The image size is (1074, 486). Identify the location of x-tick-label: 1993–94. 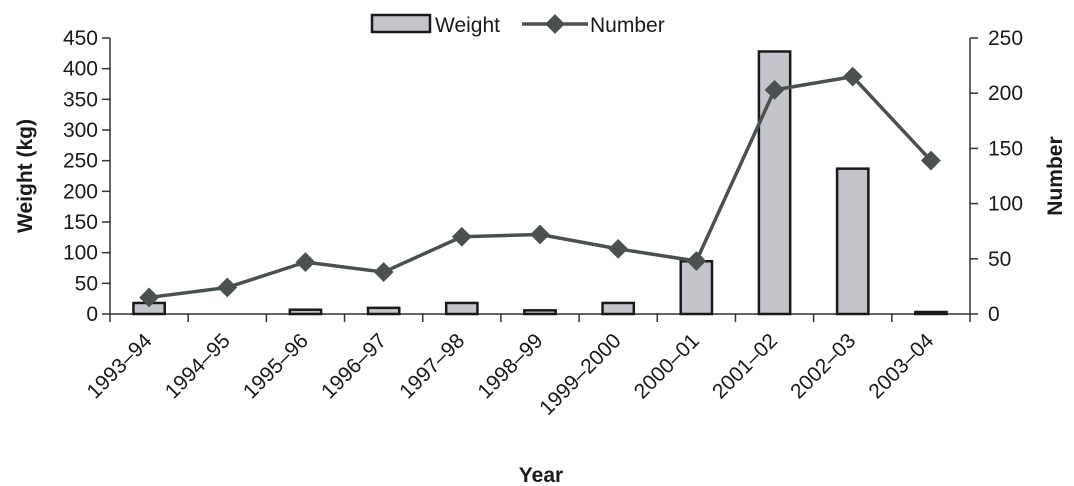
(120, 366).